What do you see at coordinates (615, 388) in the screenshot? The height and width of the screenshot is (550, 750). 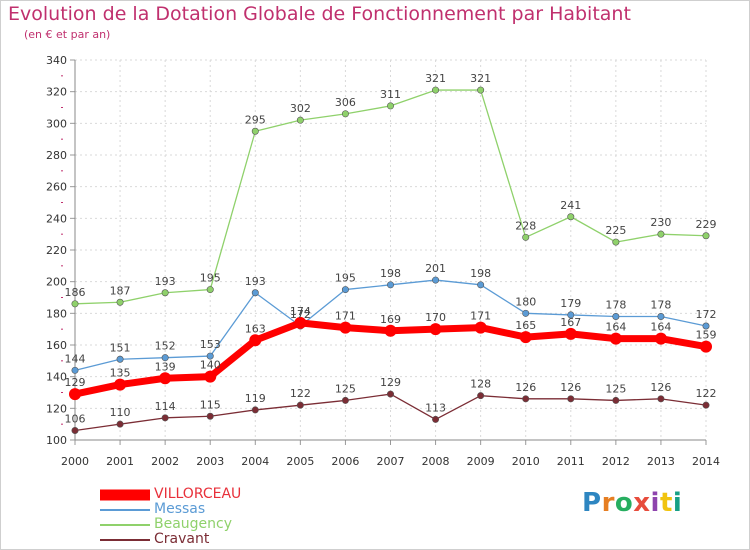 I see `data-label-cravant: 125` at bounding box center [615, 388].